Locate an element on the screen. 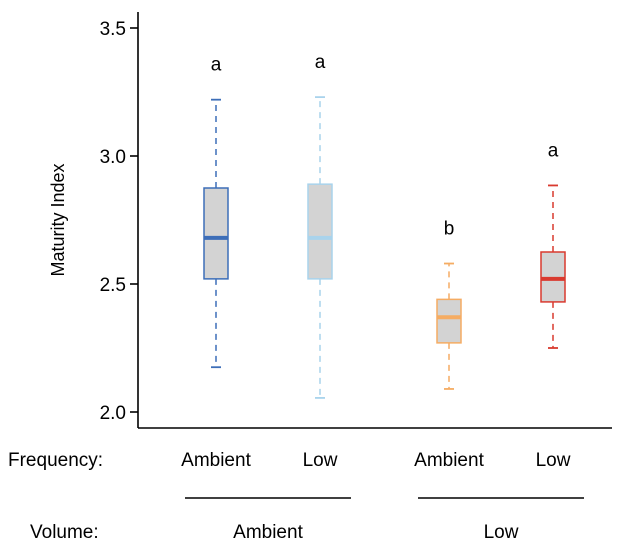 The image size is (626, 543). frequency-labels: Ambient Low Ambient Low is located at coordinates (376, 460).